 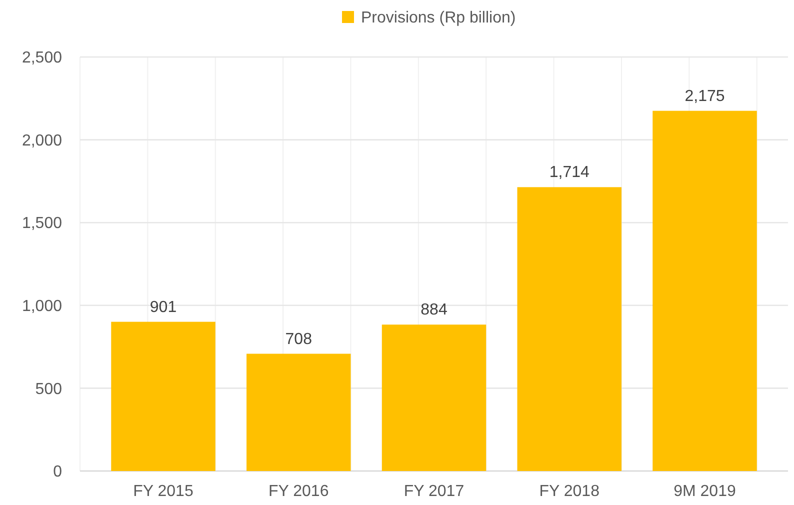 What do you see at coordinates (434, 491) in the screenshot?
I see `x-tick-label: FY 2017` at bounding box center [434, 491].